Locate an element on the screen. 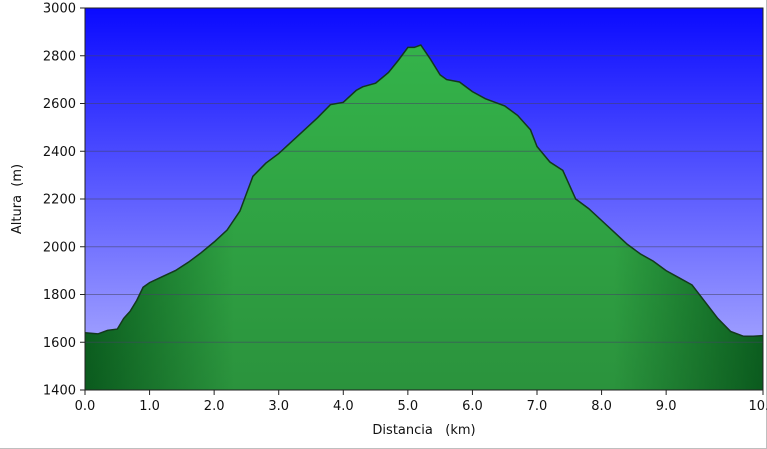 The width and height of the screenshot is (767, 449). y-tick-label: 2800 is located at coordinates (59, 56).